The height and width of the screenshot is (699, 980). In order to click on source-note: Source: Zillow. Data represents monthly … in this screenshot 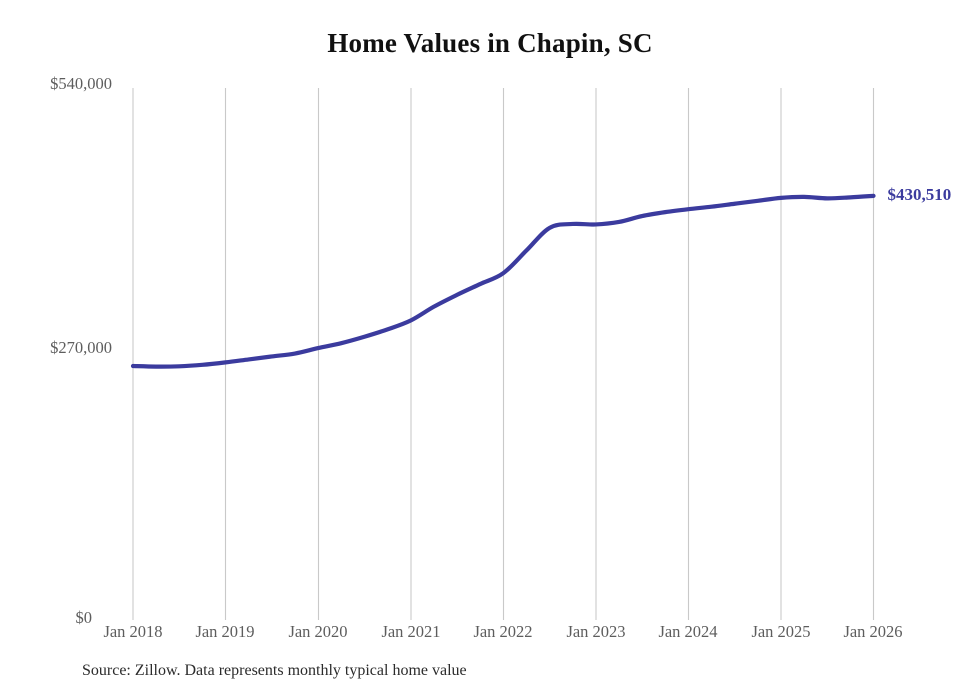, I will do `click(274, 670)`.